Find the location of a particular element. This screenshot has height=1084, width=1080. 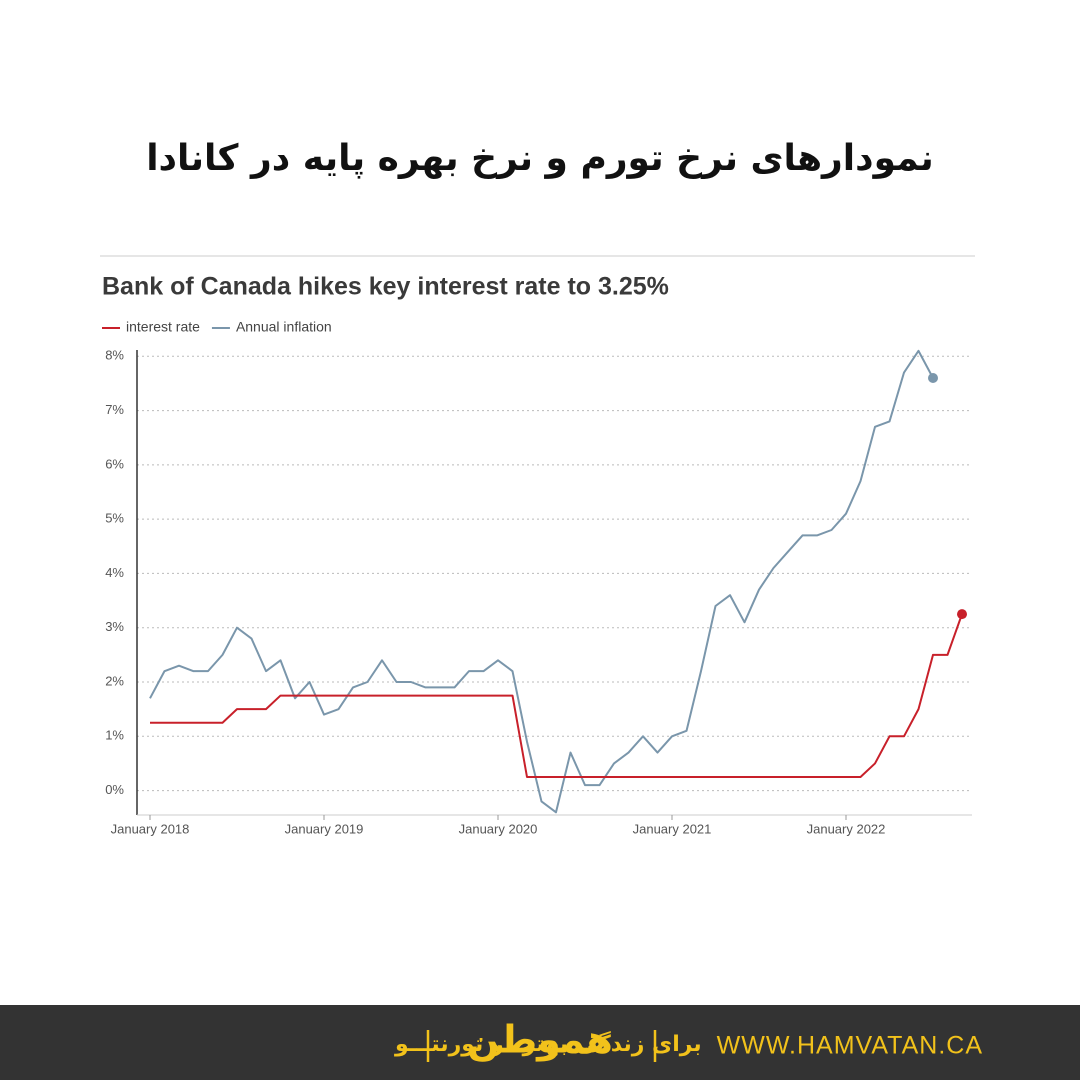

footer-bar is located at coordinates (540, 1042).